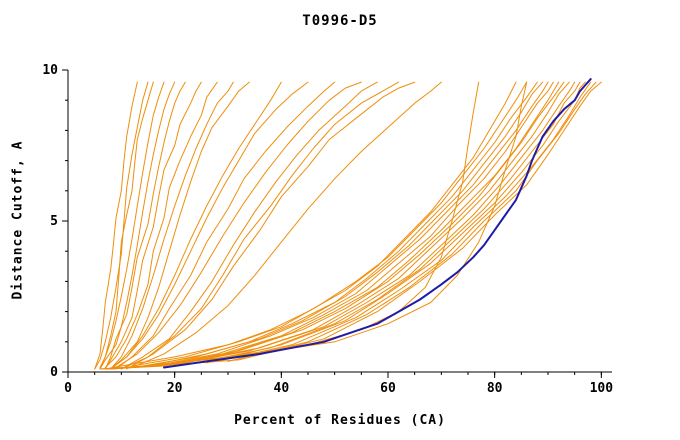 This screenshot has height=440, width=680. Describe the element at coordinates (175, 388) in the screenshot. I see `x-tick-label: 20` at that location.